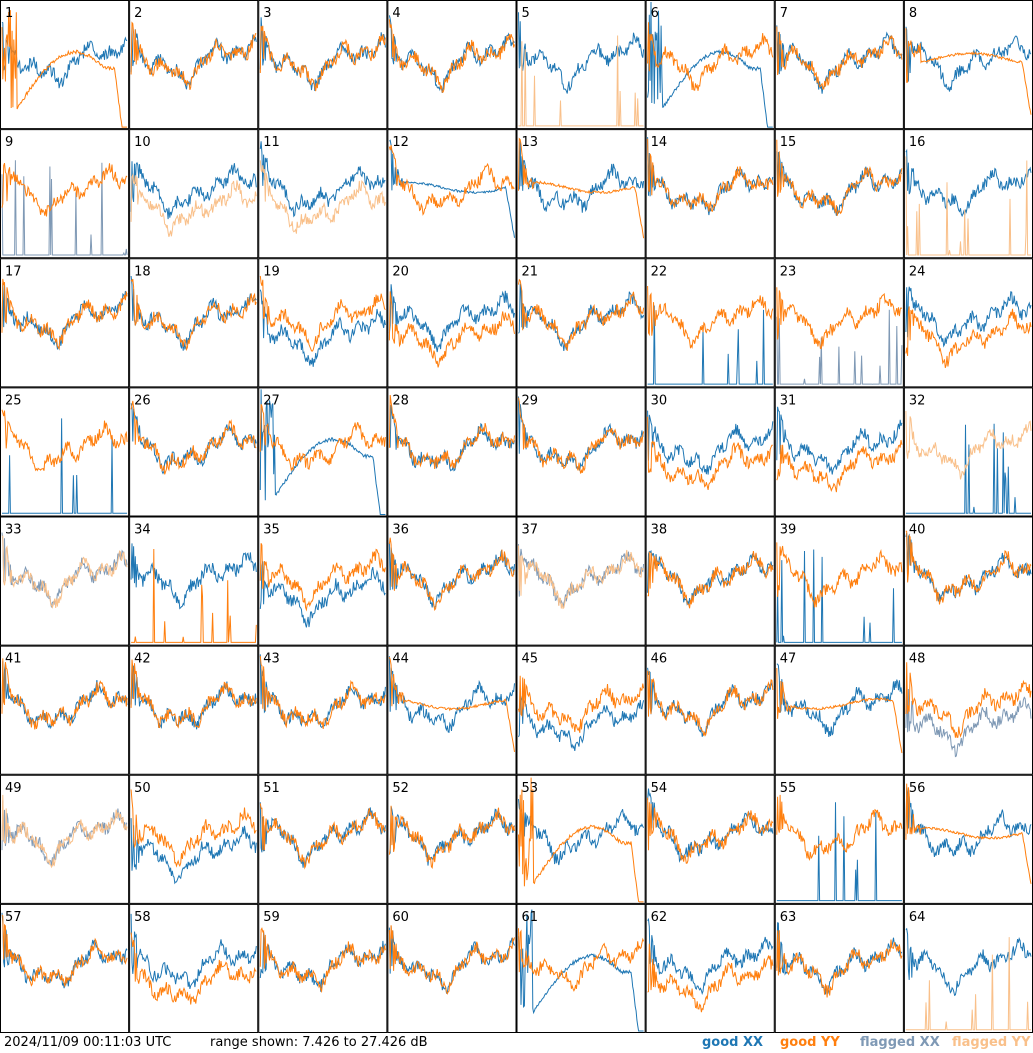  I want to click on panel-label: 63, so click(788, 917).